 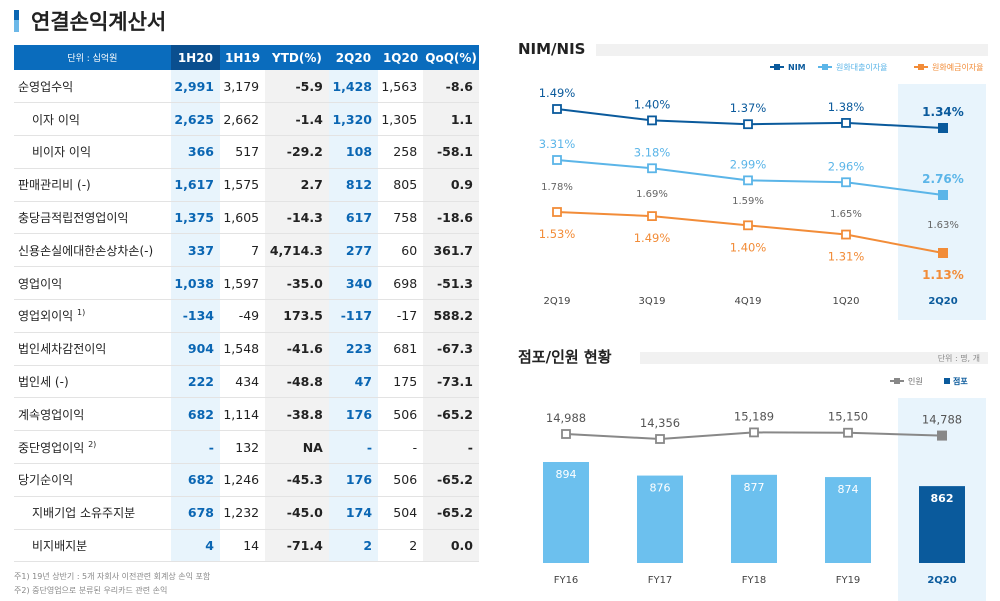 What do you see at coordinates (942, 301) in the screenshot?
I see `x-tick-label: 2Q20` at bounding box center [942, 301].